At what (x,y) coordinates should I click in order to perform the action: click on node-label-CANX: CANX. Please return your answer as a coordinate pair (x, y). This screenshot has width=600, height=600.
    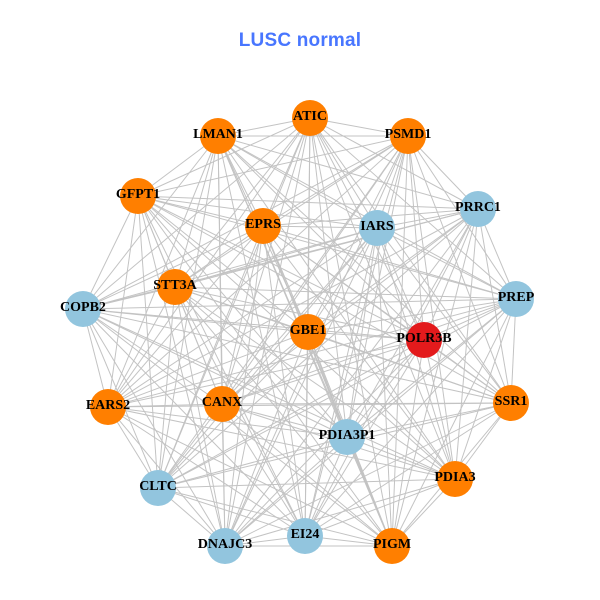
    Looking at the image, I should click on (222, 402).